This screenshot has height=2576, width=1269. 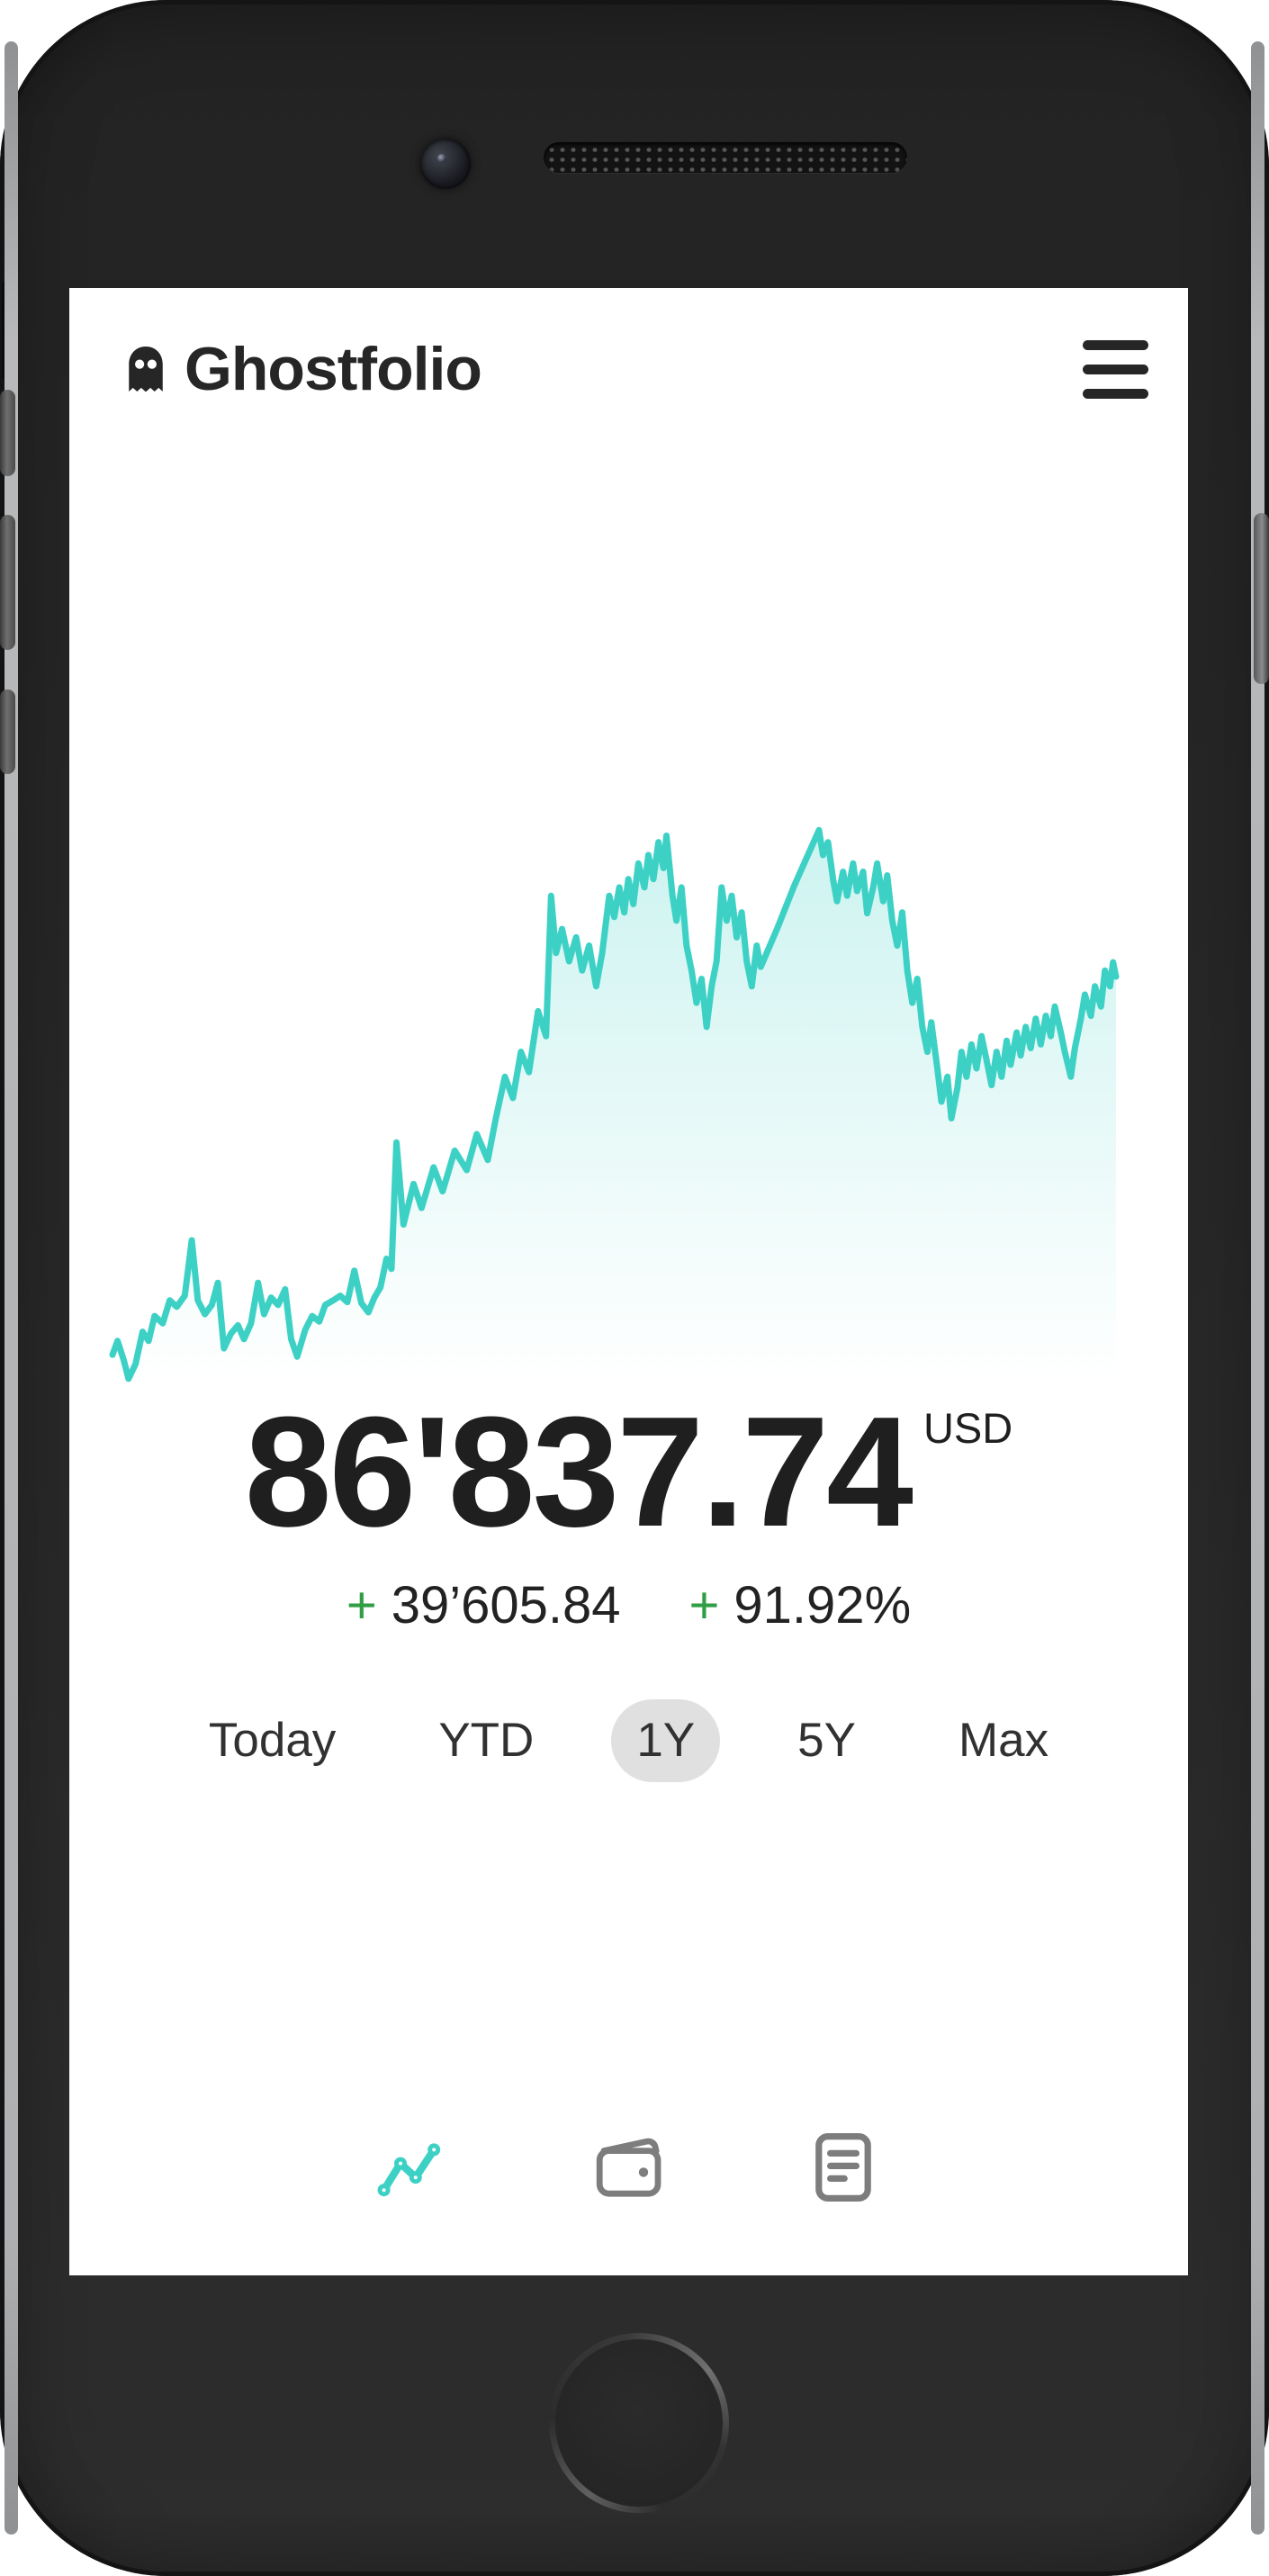 I want to click on page-title: Ghostfolio, so click(x=333, y=369).